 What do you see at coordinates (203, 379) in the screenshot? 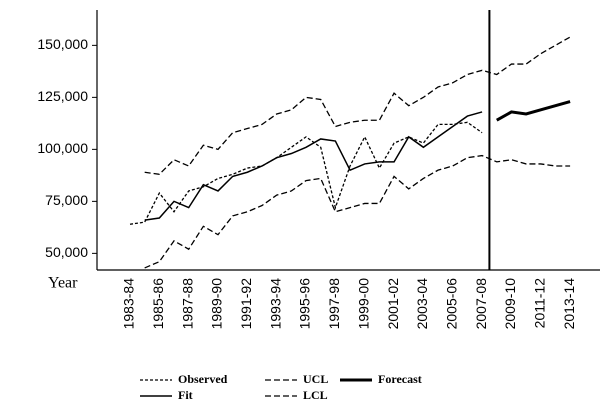
I see `legend-label: Observed` at bounding box center [203, 379].